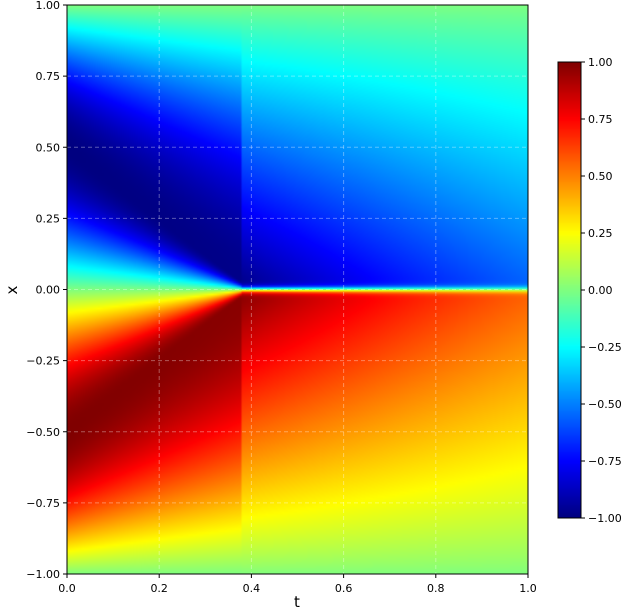 The width and height of the screenshot is (627, 611). What do you see at coordinates (252, 588) in the screenshot?
I see `x-tick-label: 0.4` at bounding box center [252, 588].